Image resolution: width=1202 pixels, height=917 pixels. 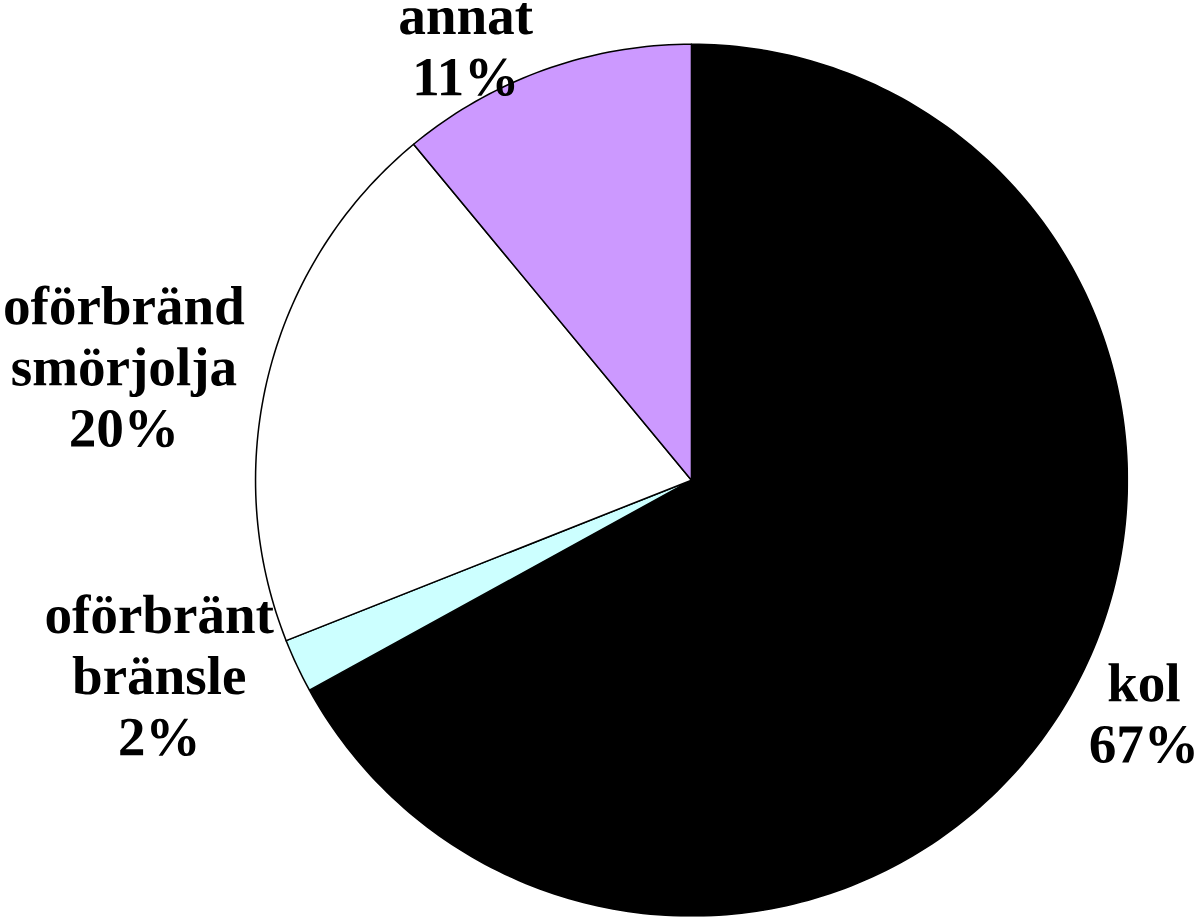 What do you see at coordinates (1144, 682) in the screenshot?
I see `slice-label: kol` at bounding box center [1144, 682].